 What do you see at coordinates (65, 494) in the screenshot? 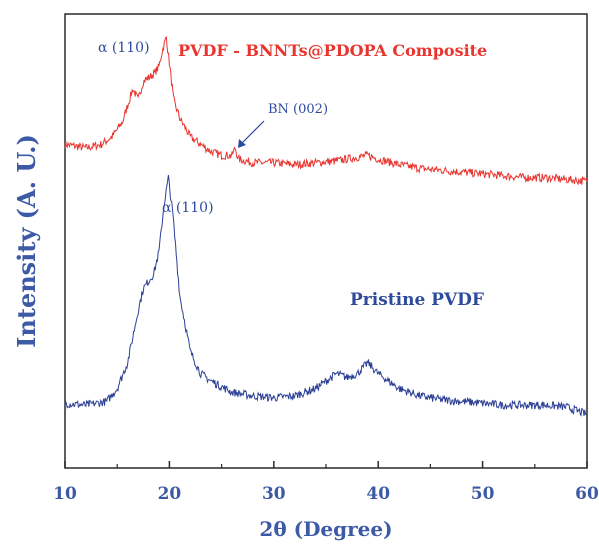
I see `x-tick-label: 10` at bounding box center [65, 494].